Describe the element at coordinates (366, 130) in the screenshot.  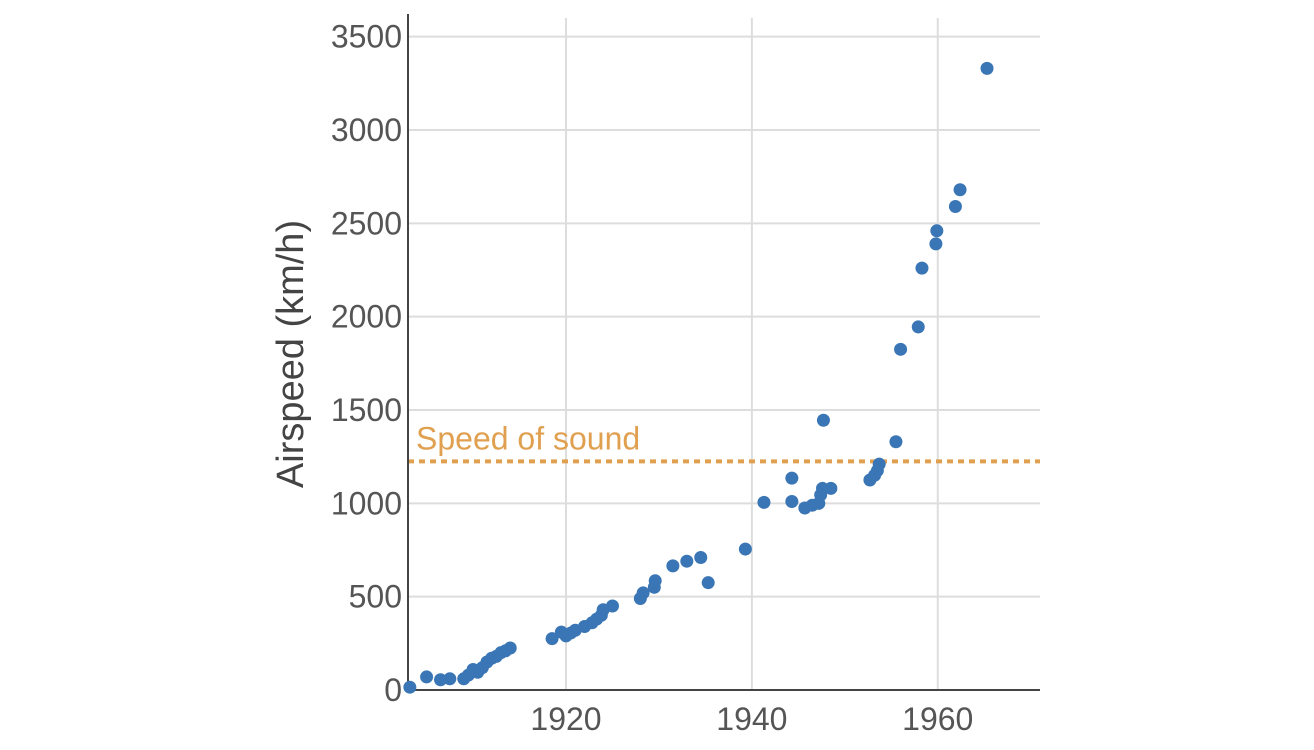
I see `y-tick-label-3000: 3000` at that location.